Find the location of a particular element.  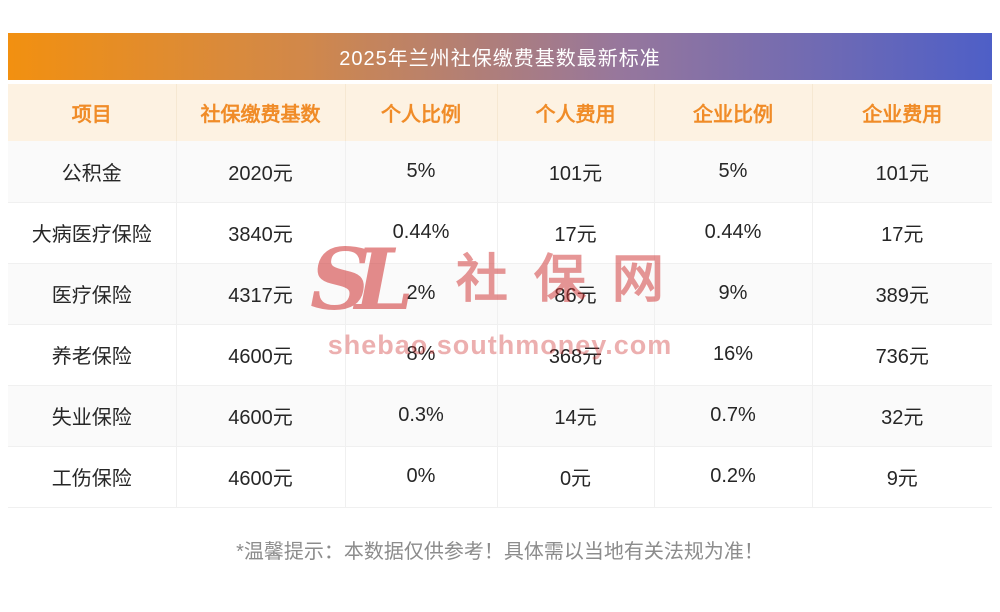

value-cell: 3840元 is located at coordinates (261, 232).